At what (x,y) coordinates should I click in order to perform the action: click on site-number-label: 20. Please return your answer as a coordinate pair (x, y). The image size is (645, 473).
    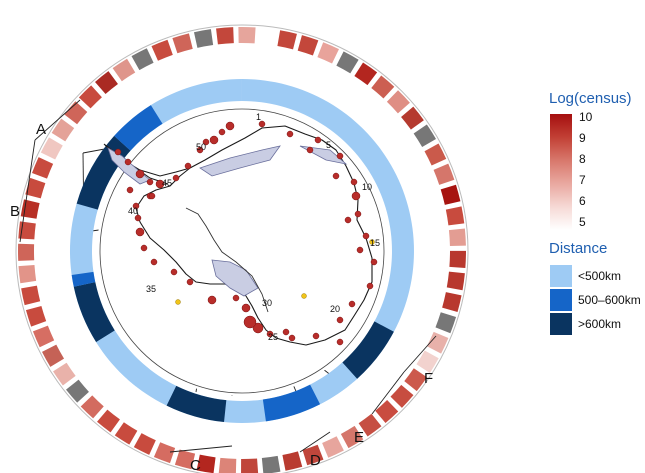
    Looking at the image, I should click on (335, 309).